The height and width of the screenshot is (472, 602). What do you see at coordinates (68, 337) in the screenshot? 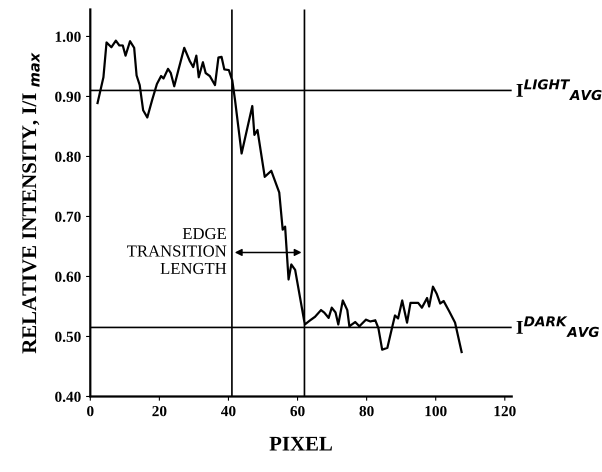
I see `y-tick-label: 0.50` at bounding box center [68, 337].